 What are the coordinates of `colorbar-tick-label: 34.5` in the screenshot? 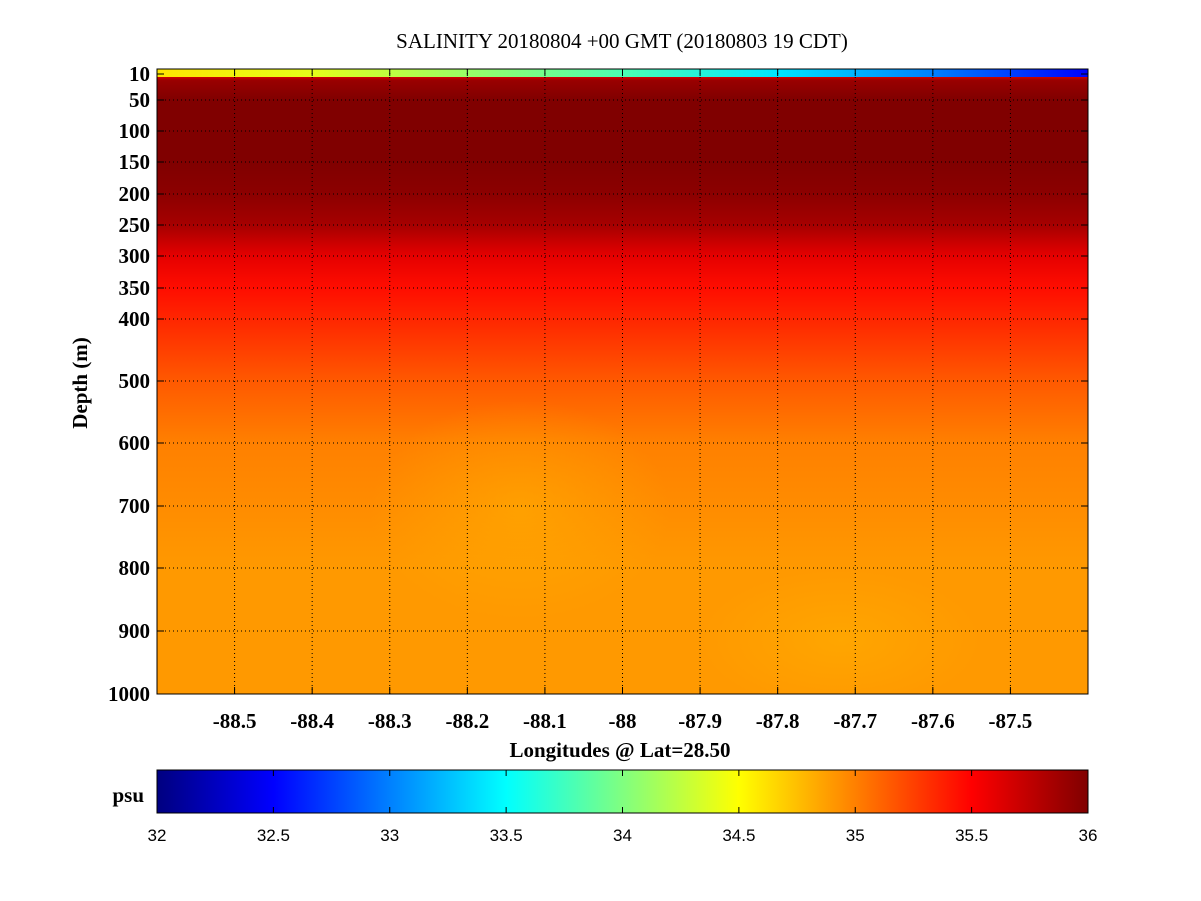 It's located at (738, 835).